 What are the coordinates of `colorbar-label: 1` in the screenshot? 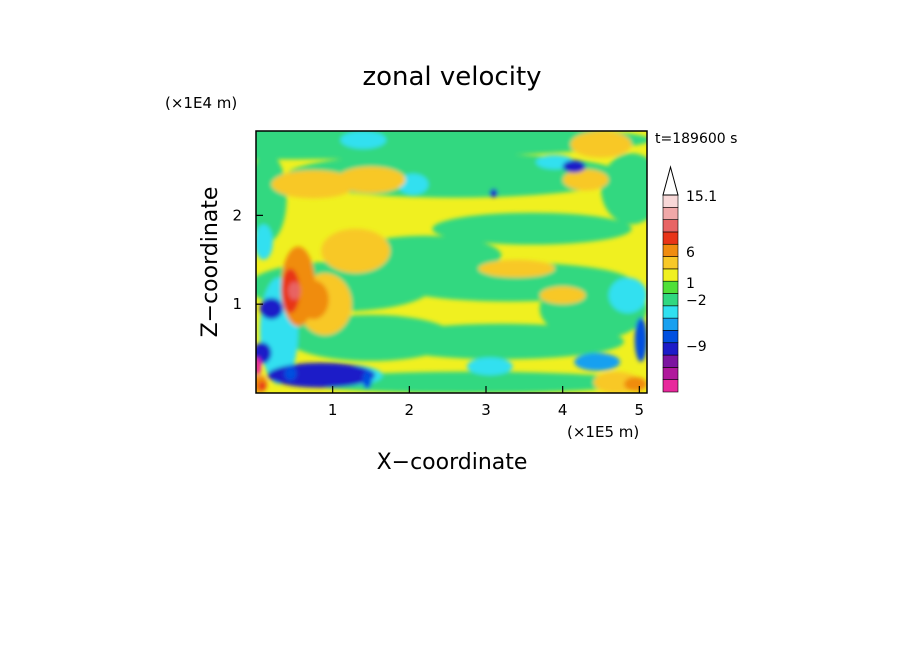 It's located at (690, 284).